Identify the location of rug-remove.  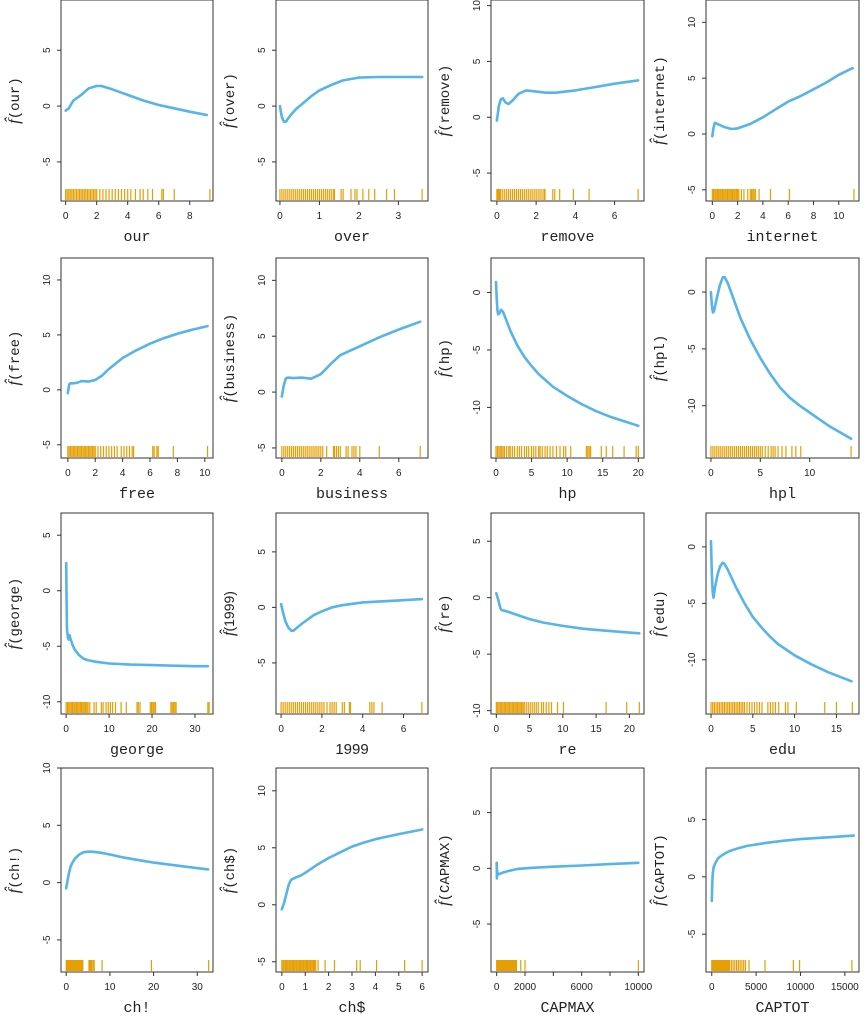
(567, 194).